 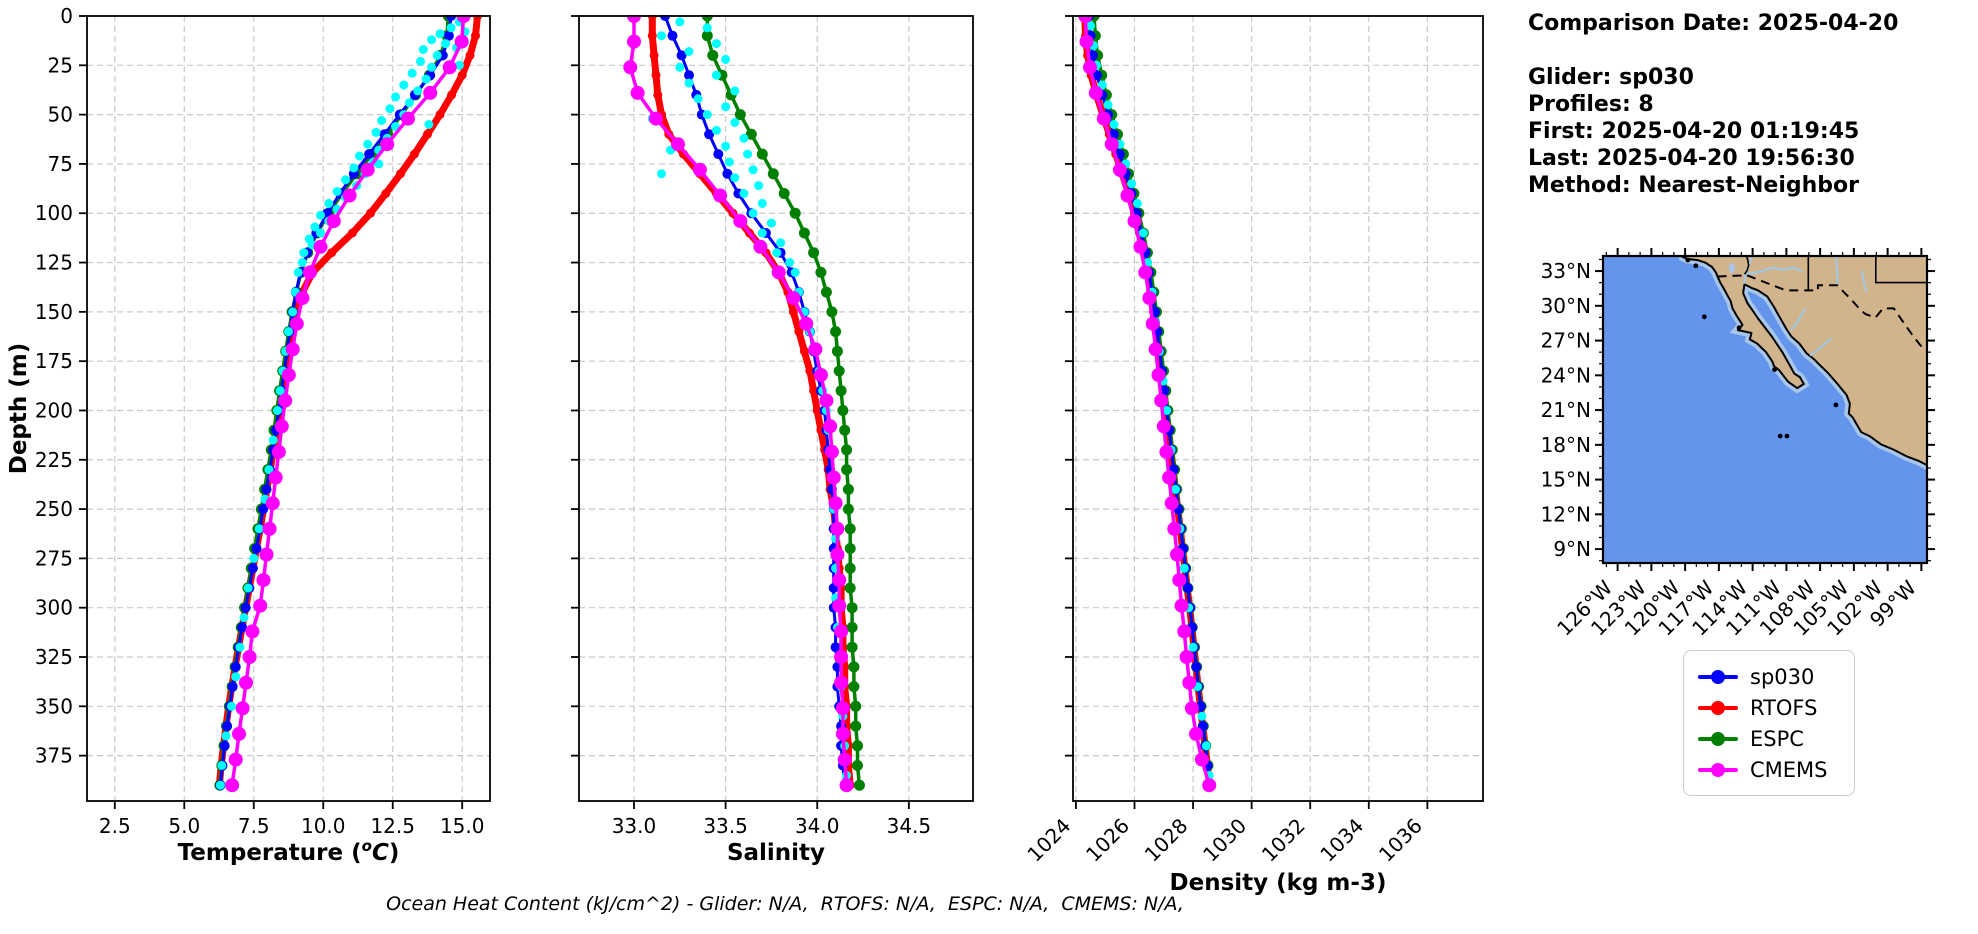 I want to click on x-axis-label: Temperature (oC), so click(x=289, y=851).